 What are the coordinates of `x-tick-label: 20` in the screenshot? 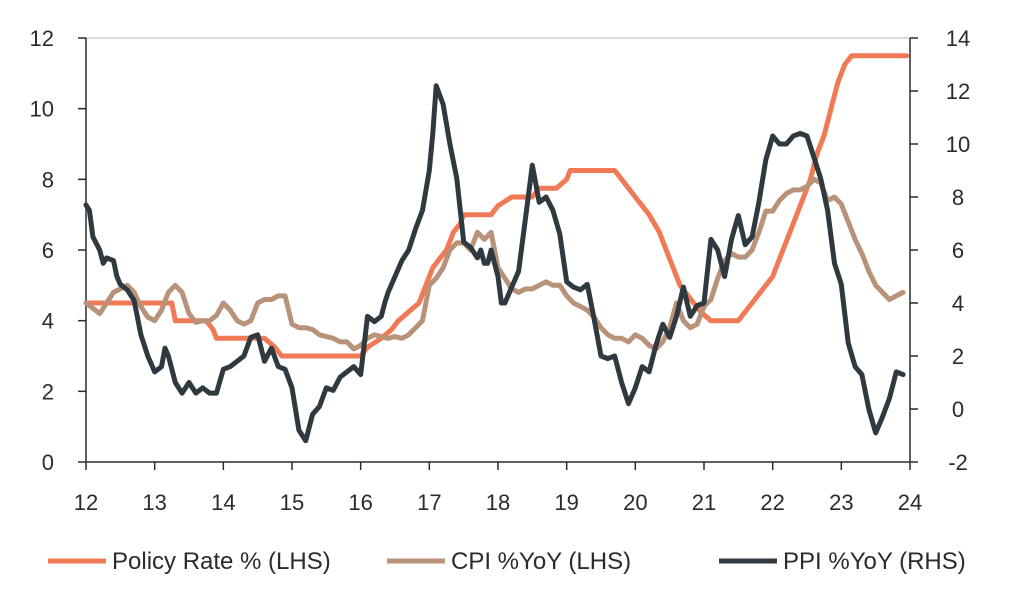 It's located at (635, 502).